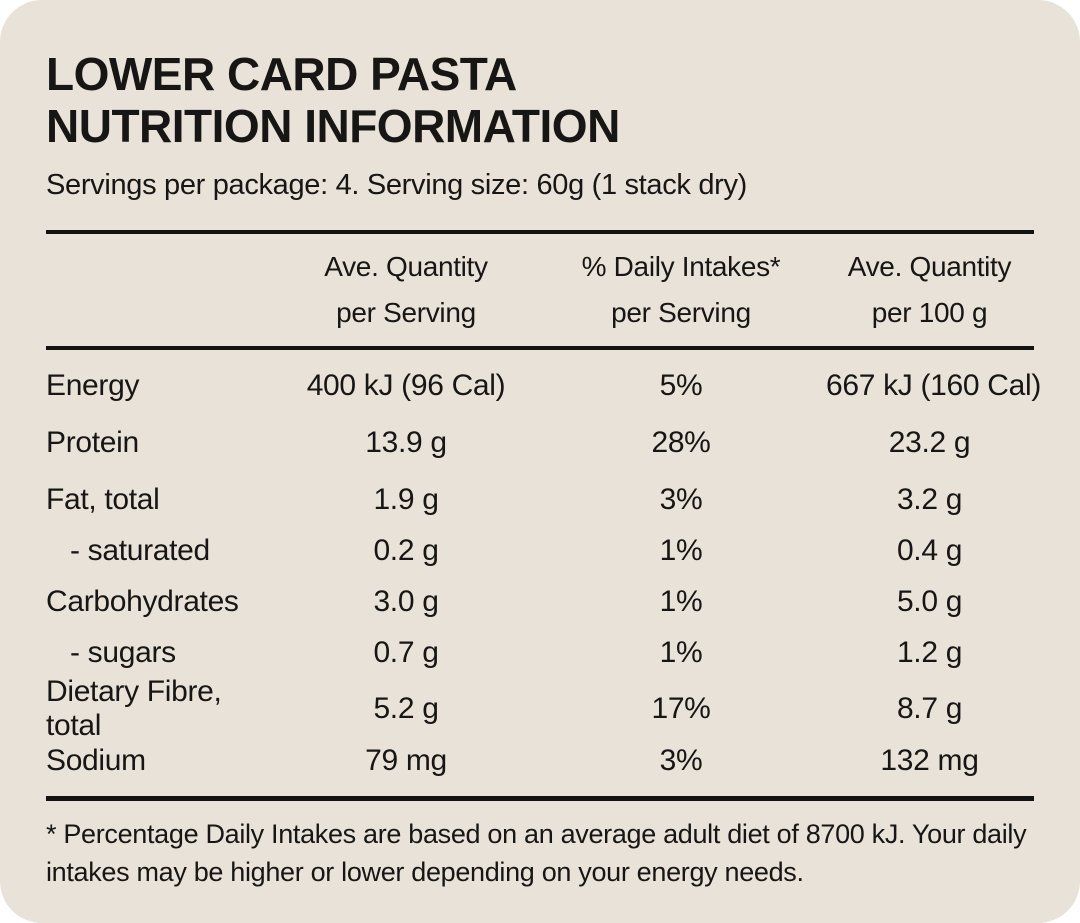 This screenshot has height=923, width=1080. Describe the element at coordinates (406, 385) in the screenshot. I see `row-per-serving: 400 kJ (96 Cal)` at that location.